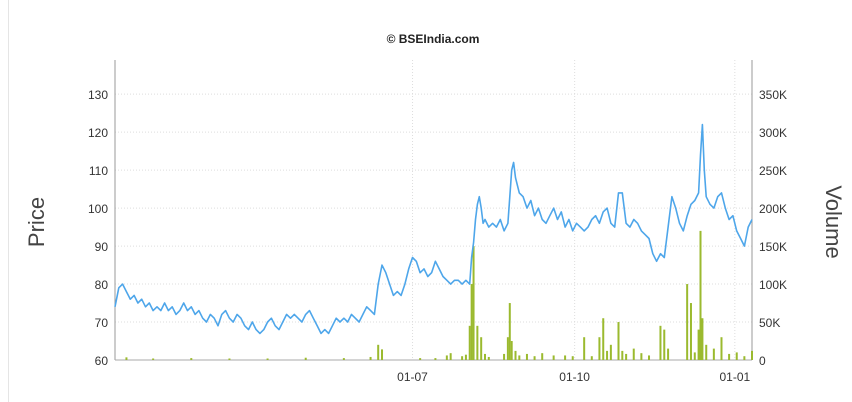  I want to click on price-axis-ticks: 60 70 80 90 100 110 120 130, so click(98, 228).